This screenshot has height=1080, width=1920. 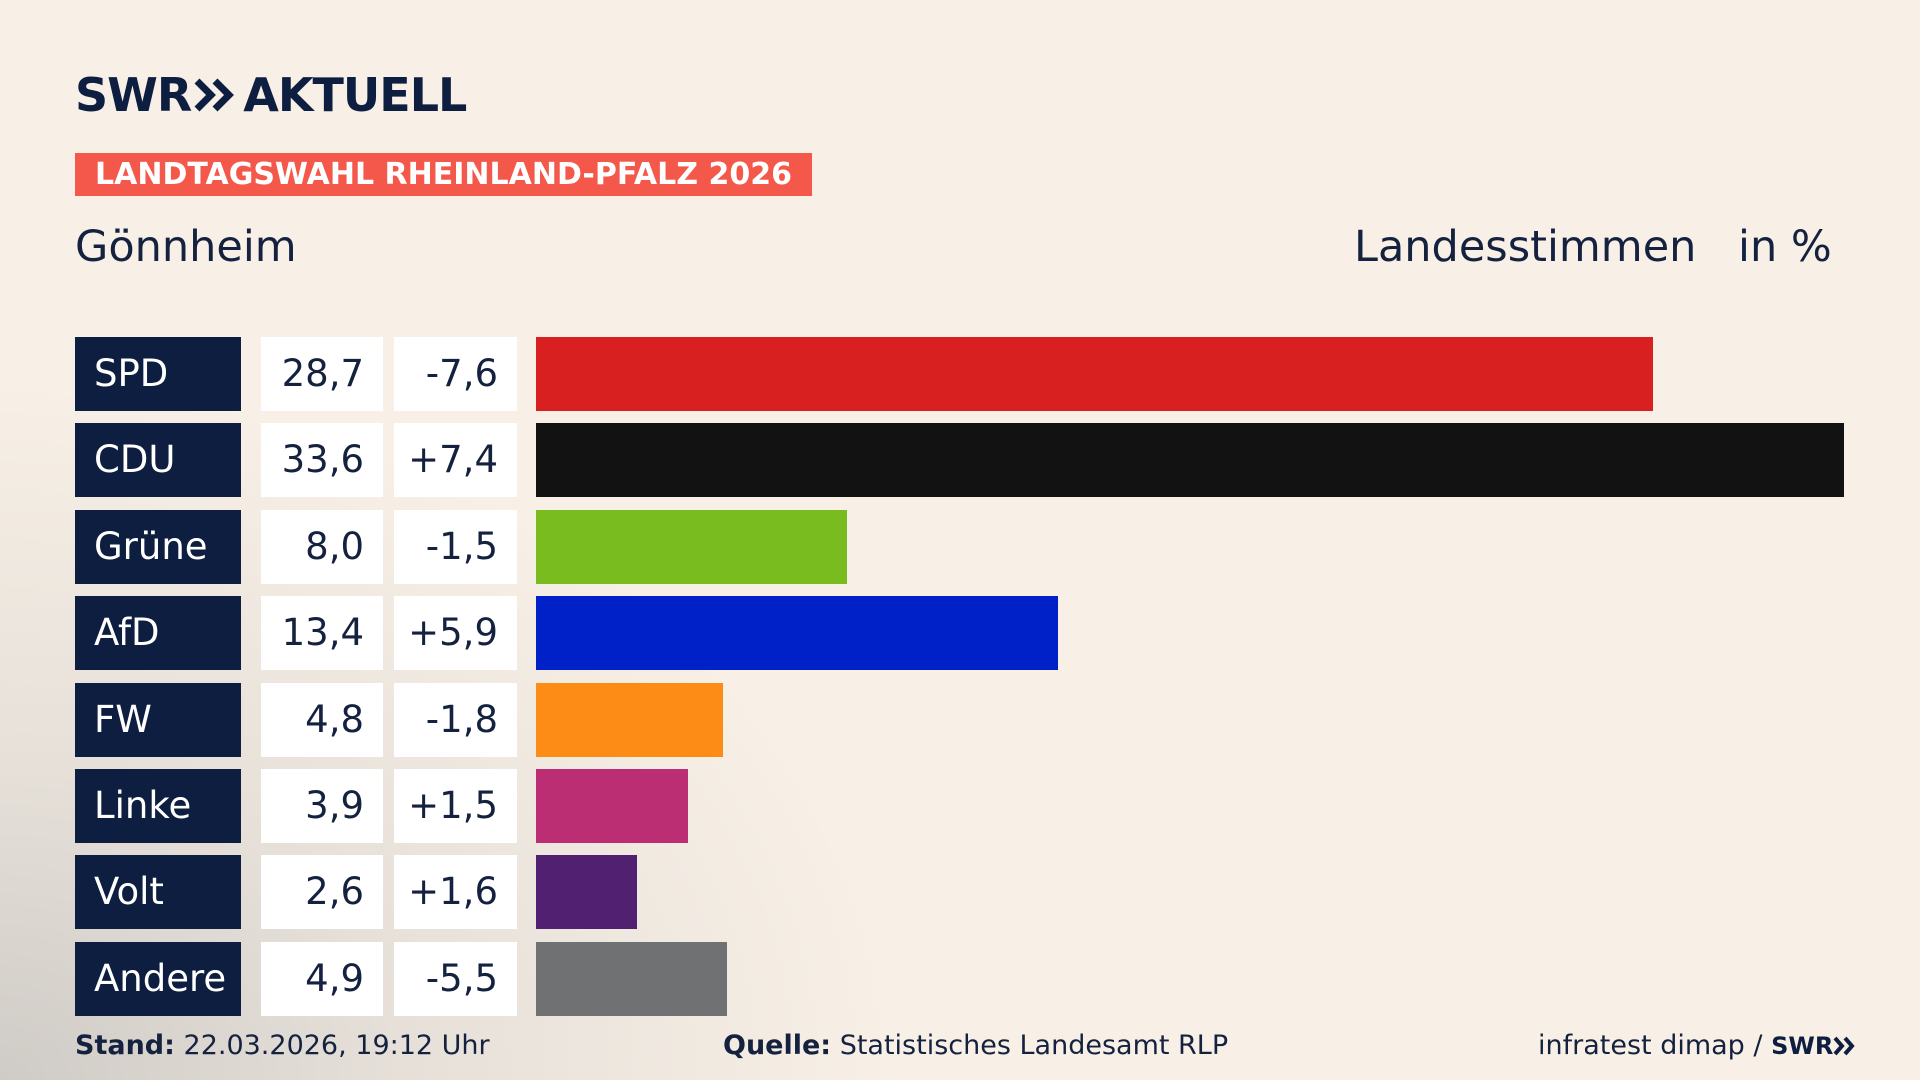 What do you see at coordinates (455, 546) in the screenshot?
I see `change-label: -1,5` at bounding box center [455, 546].